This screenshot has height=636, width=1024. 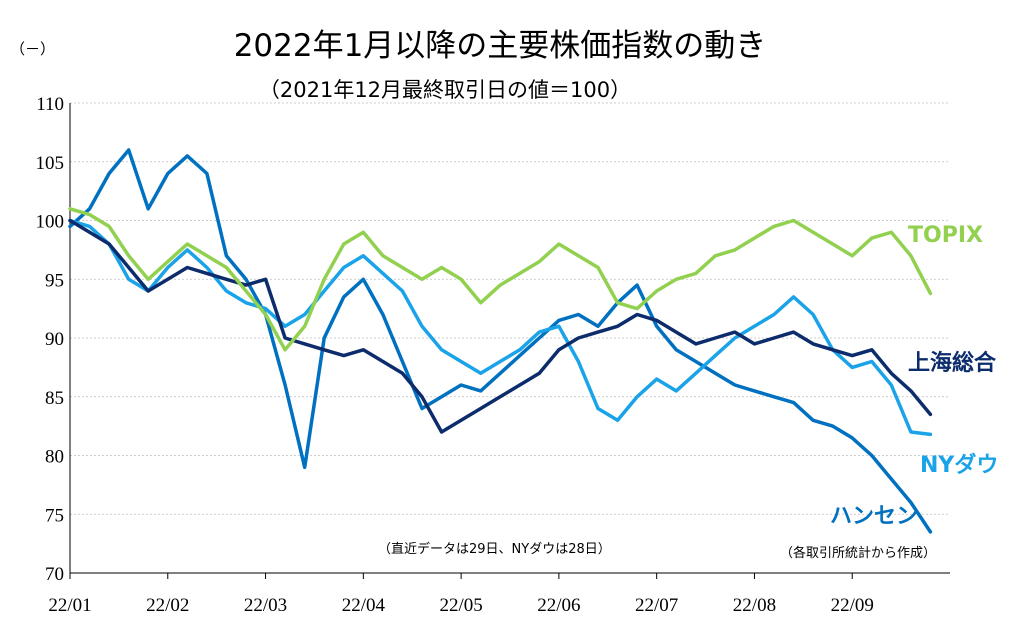 I want to click on x-tick-label: 22/08, so click(x=754, y=605).